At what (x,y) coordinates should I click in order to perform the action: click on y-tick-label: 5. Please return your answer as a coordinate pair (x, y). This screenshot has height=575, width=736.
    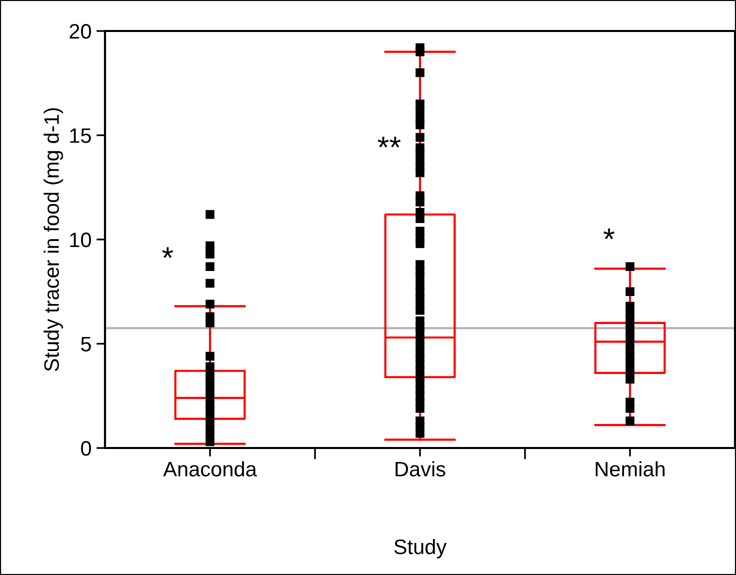
    Looking at the image, I should click on (86, 344).